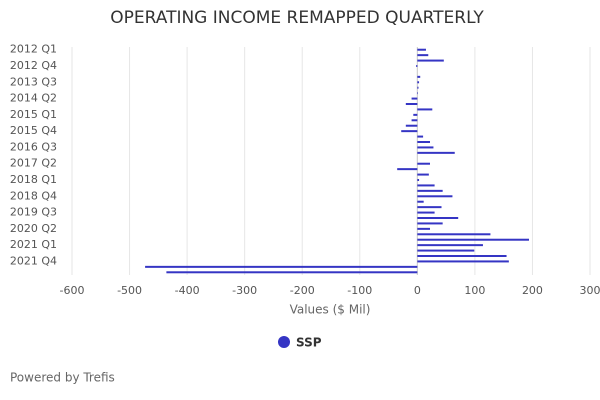 The height and width of the screenshot is (400, 600). What do you see at coordinates (532, 290) in the screenshot?
I see `x-tick-label: 200` at bounding box center [532, 290].